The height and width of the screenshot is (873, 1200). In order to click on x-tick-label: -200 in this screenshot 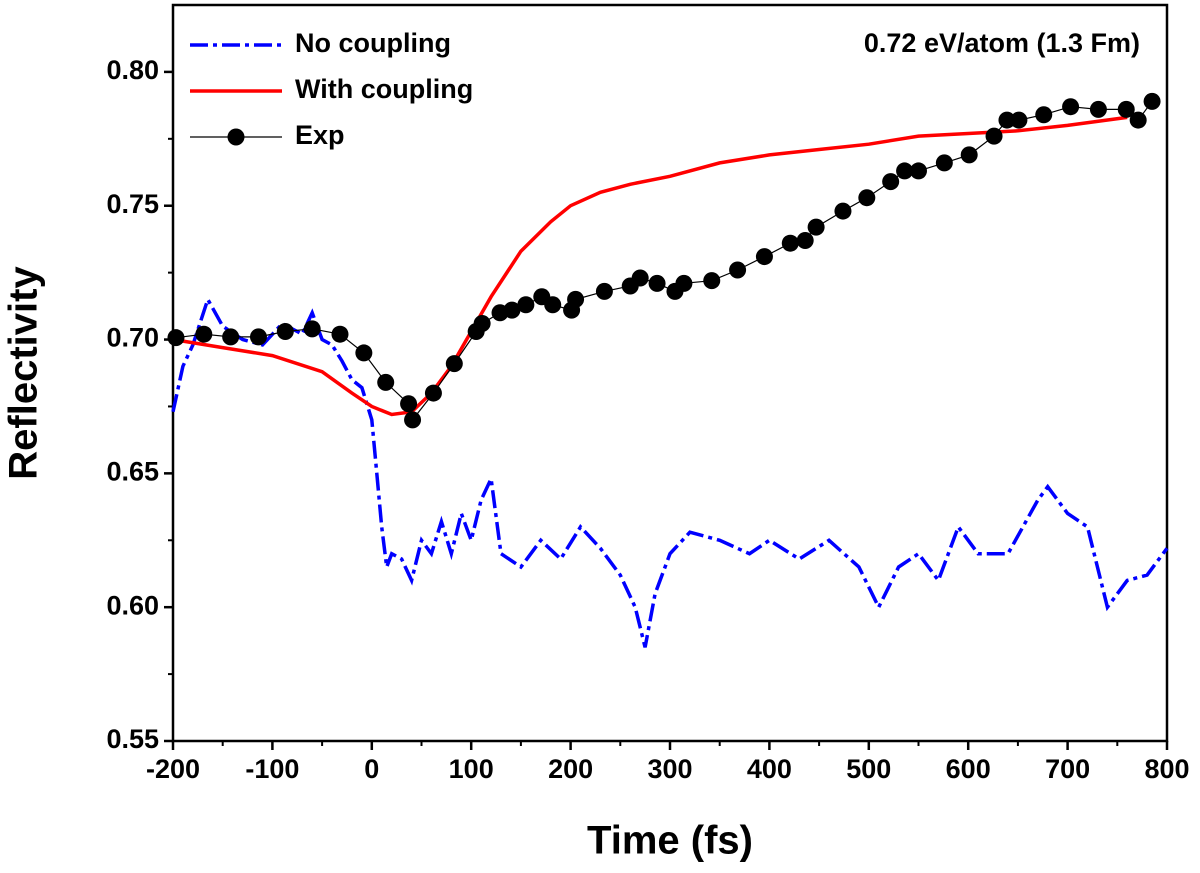, I will do `click(173, 769)`.